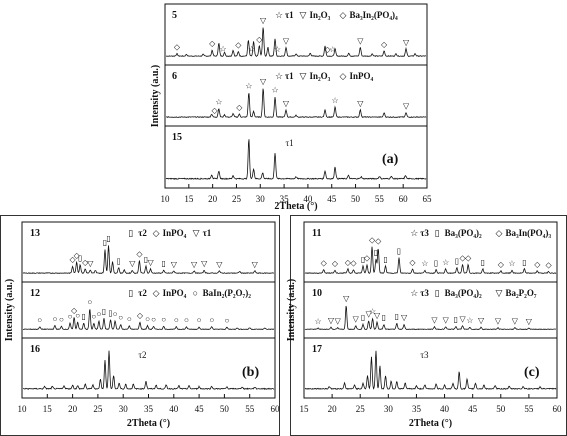  What do you see at coordinates (23, 409) in the screenshot?
I see `x-tick-label: 10` at bounding box center [23, 409].